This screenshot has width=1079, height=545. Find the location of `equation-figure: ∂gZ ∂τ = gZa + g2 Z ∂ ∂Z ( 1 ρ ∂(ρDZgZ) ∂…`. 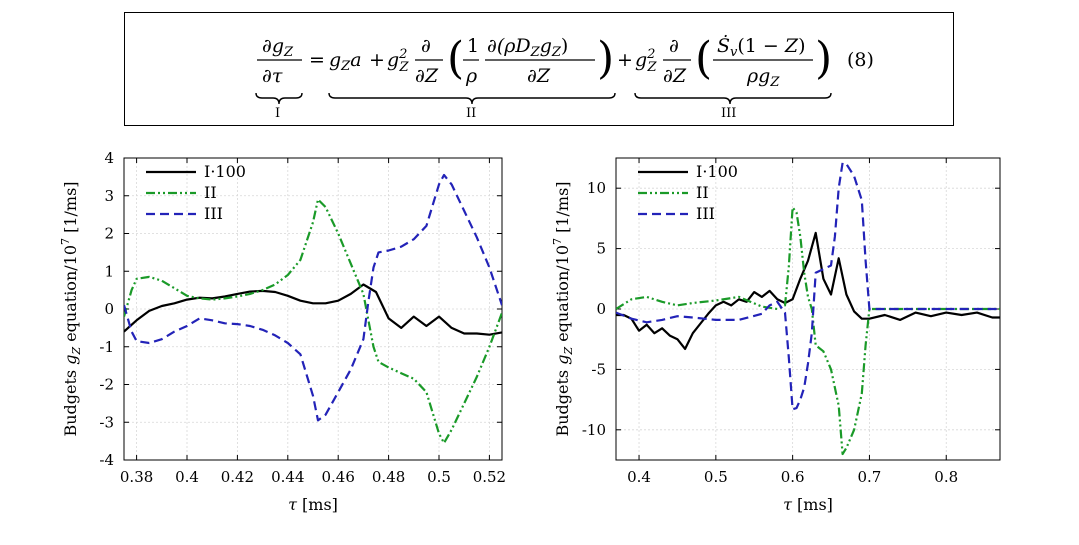

equation-figure: ∂gZ ∂τ = gZa + g2 Z ∂ ∂Z ( 1 ρ ∂(ρDZgZ) ∂… is located at coordinates (564, 77).